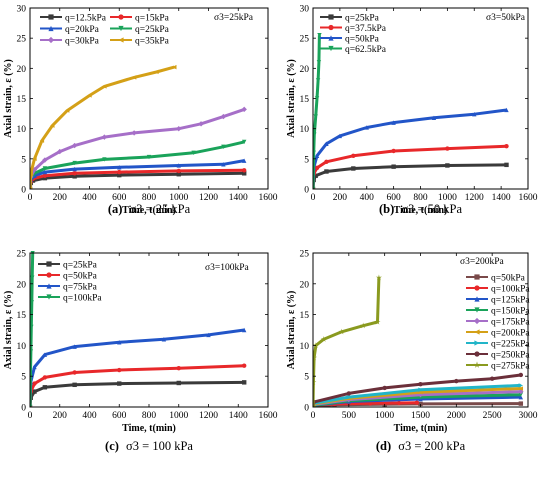 This screenshot has width=550, height=491. What do you see at coordinates (80, 288) in the screenshot?
I see `legend-label: q=75kPa` at bounding box center [80, 288].